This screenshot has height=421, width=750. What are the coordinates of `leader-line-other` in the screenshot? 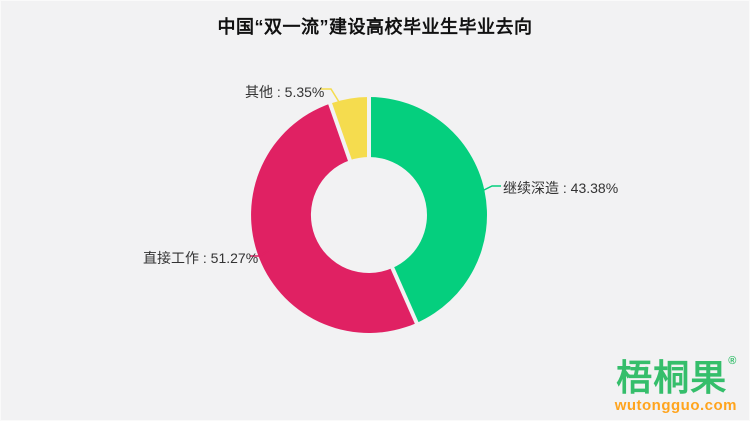 It's located at (343, 116).